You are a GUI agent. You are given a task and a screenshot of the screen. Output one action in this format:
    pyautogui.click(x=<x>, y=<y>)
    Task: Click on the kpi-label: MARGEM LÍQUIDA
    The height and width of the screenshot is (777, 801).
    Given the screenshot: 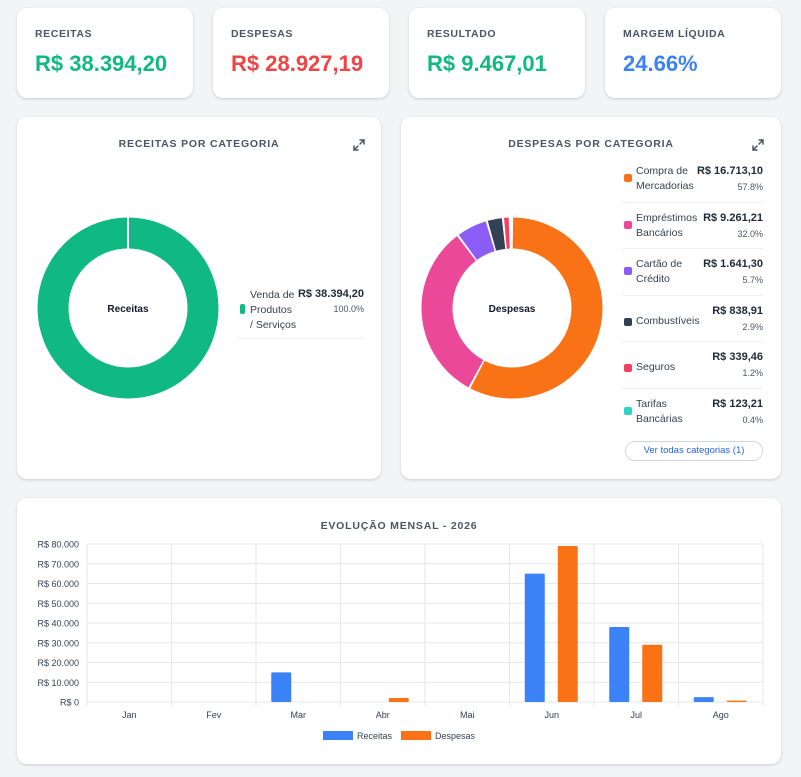 What is the action you would take?
    pyautogui.click(x=674, y=34)
    